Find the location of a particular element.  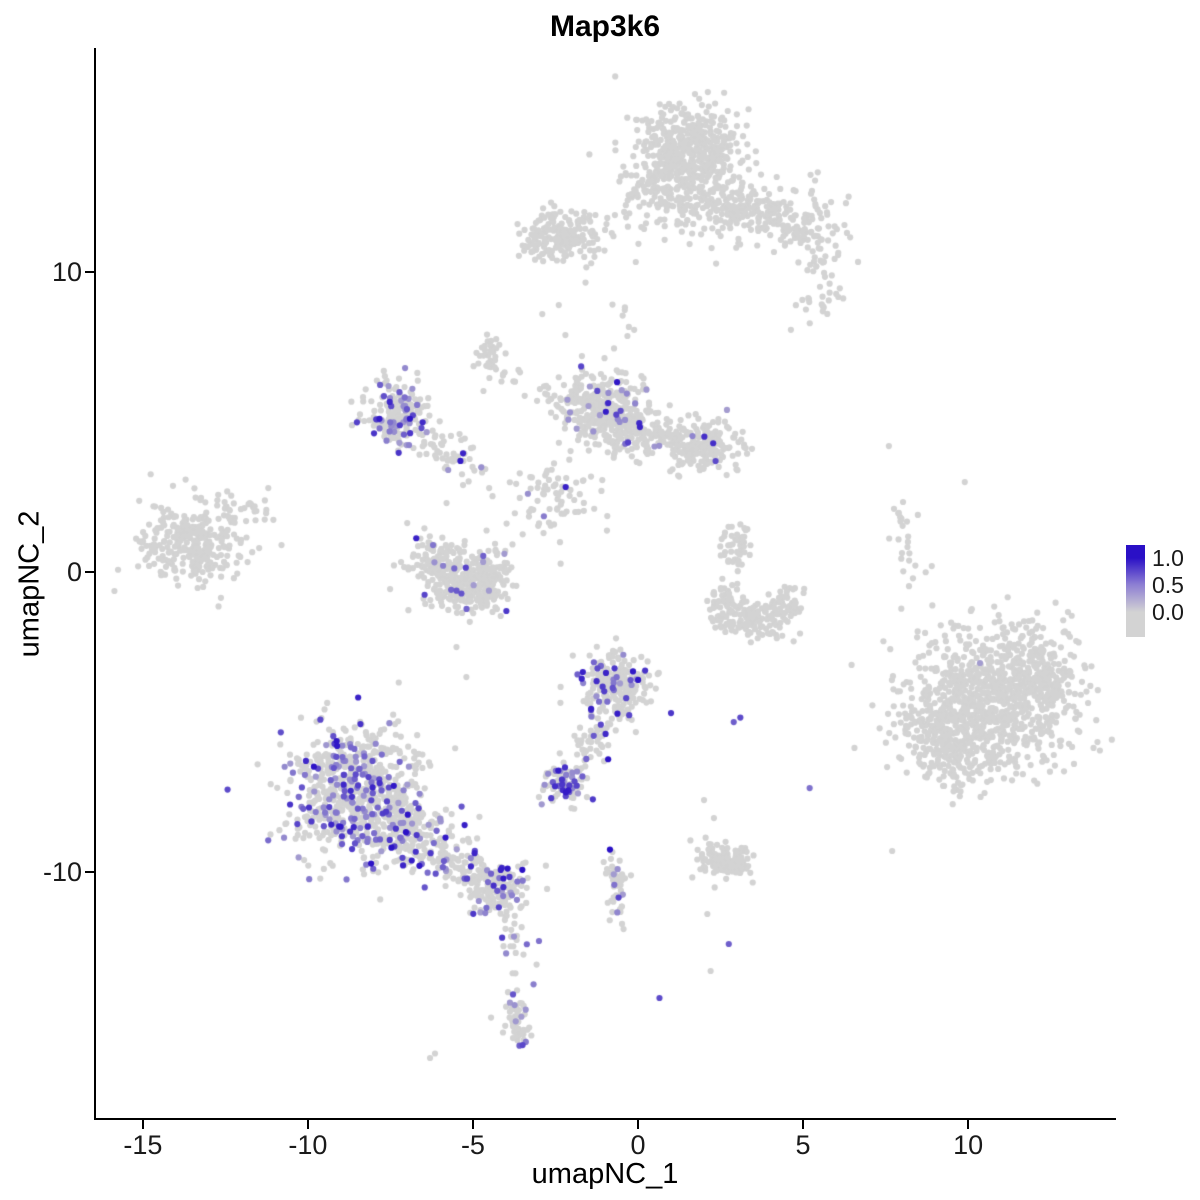

legend-gradient-bar is located at coordinates (1135, 591).